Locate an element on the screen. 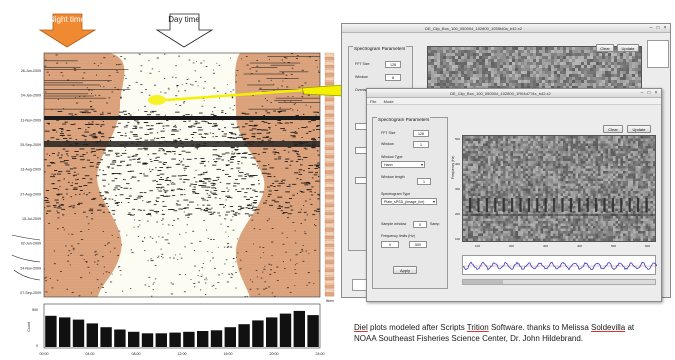  spectrogram-y-tick: 200 is located at coordinates (458, 214).